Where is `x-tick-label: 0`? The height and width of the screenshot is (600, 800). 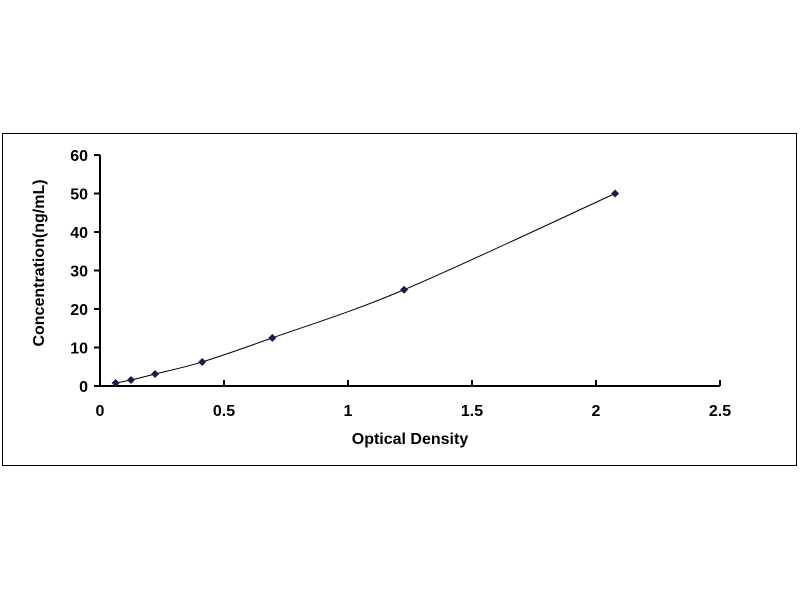 x-tick-label: 0 is located at coordinates (100, 411).